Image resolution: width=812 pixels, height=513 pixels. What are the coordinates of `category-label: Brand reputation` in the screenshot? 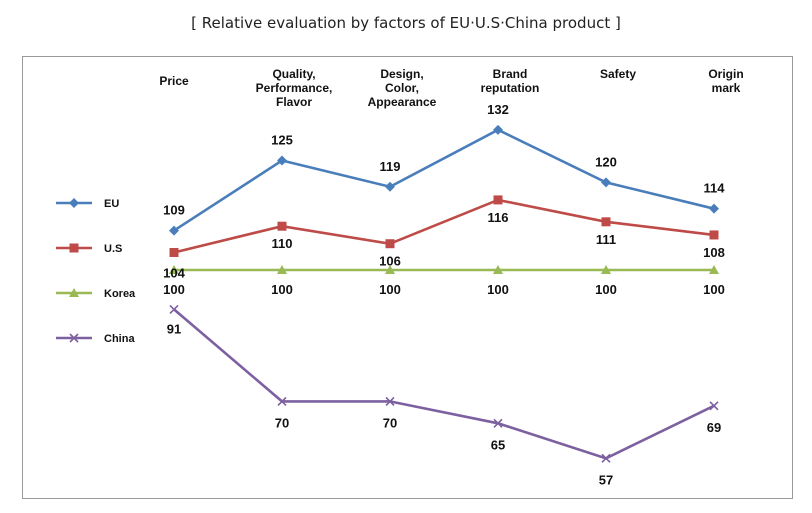 It's located at (510, 81).